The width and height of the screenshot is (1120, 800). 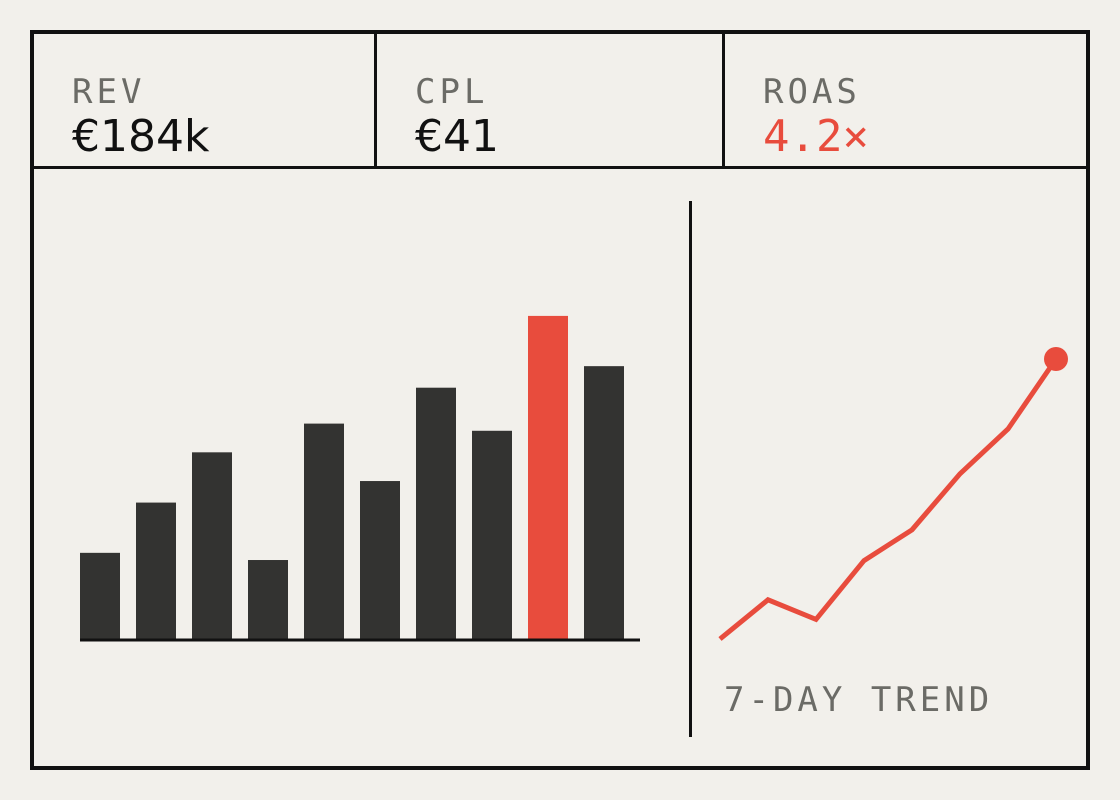 What do you see at coordinates (812, 92) in the screenshot?
I see `kpi-roas-label: ROAS` at bounding box center [812, 92].